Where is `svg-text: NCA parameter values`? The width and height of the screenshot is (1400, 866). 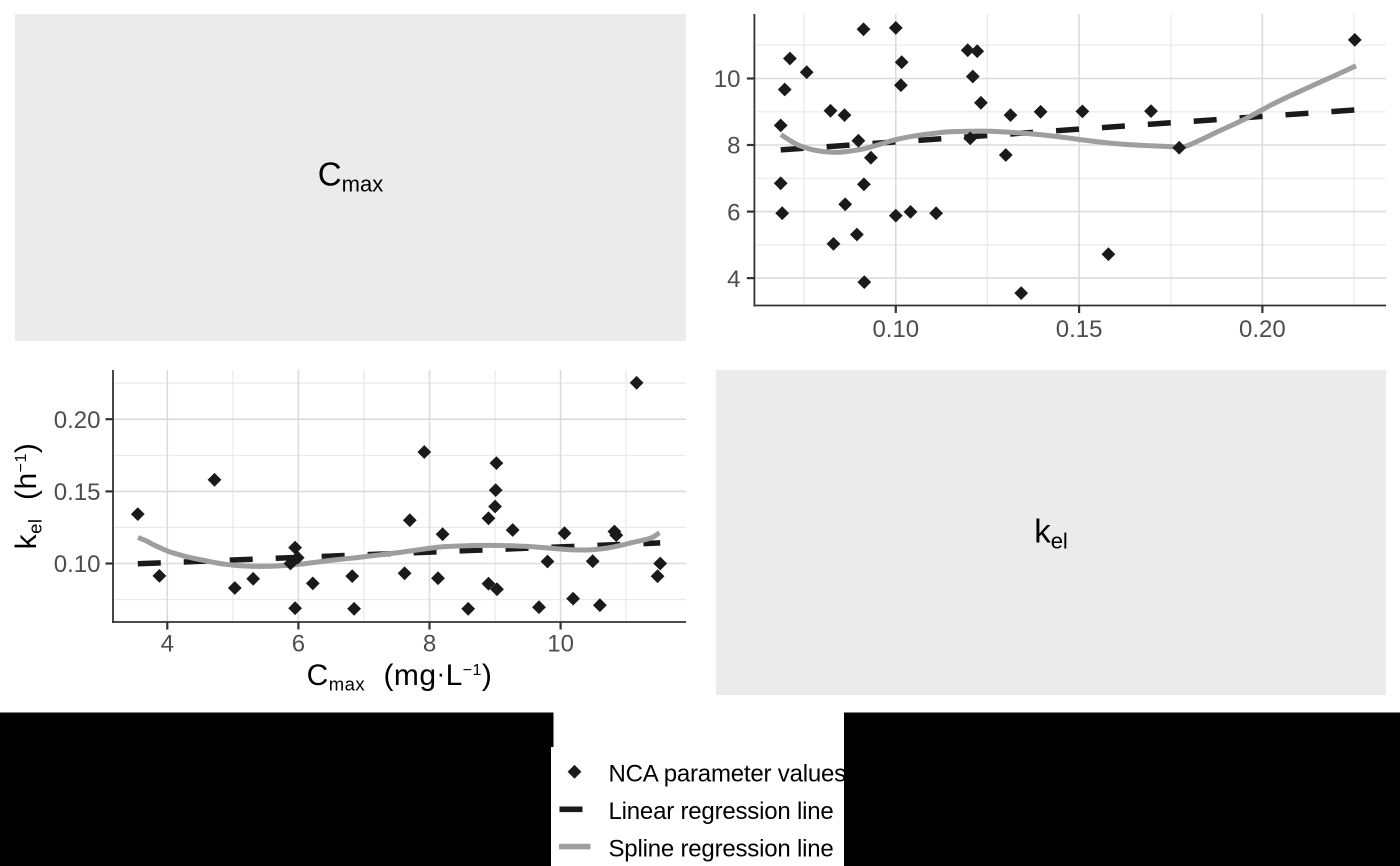
svg-text: NCA parameter values is located at coordinates (728, 773).